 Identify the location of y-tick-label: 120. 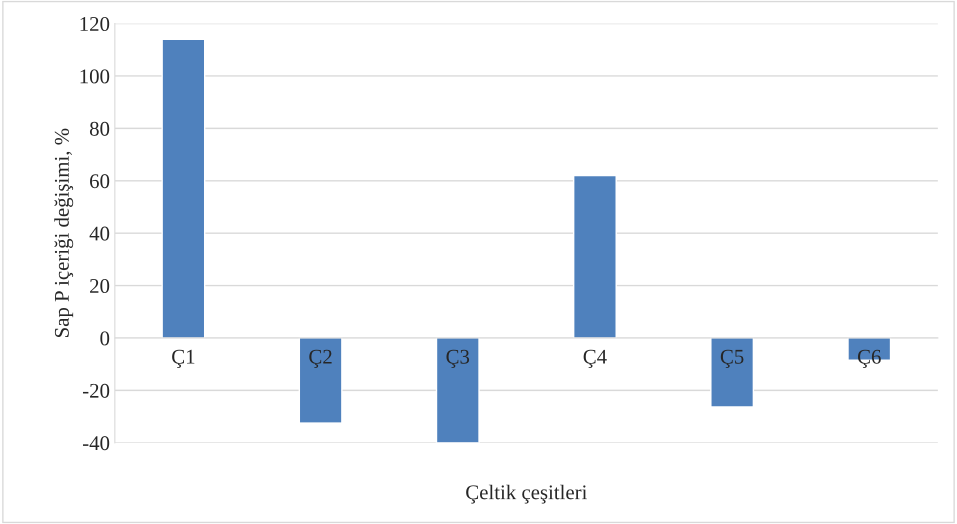
(95, 24).